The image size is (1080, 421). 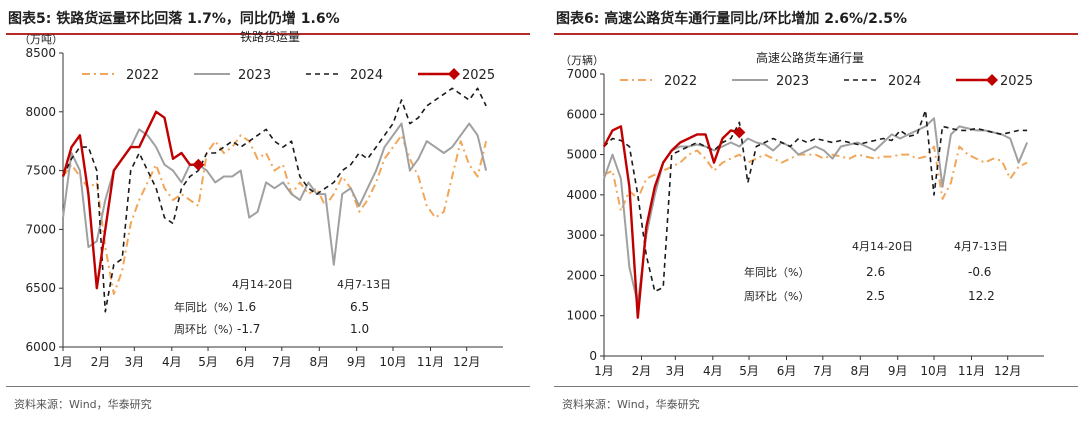 I want to click on y-tick-label: 2000, so click(x=581, y=275).